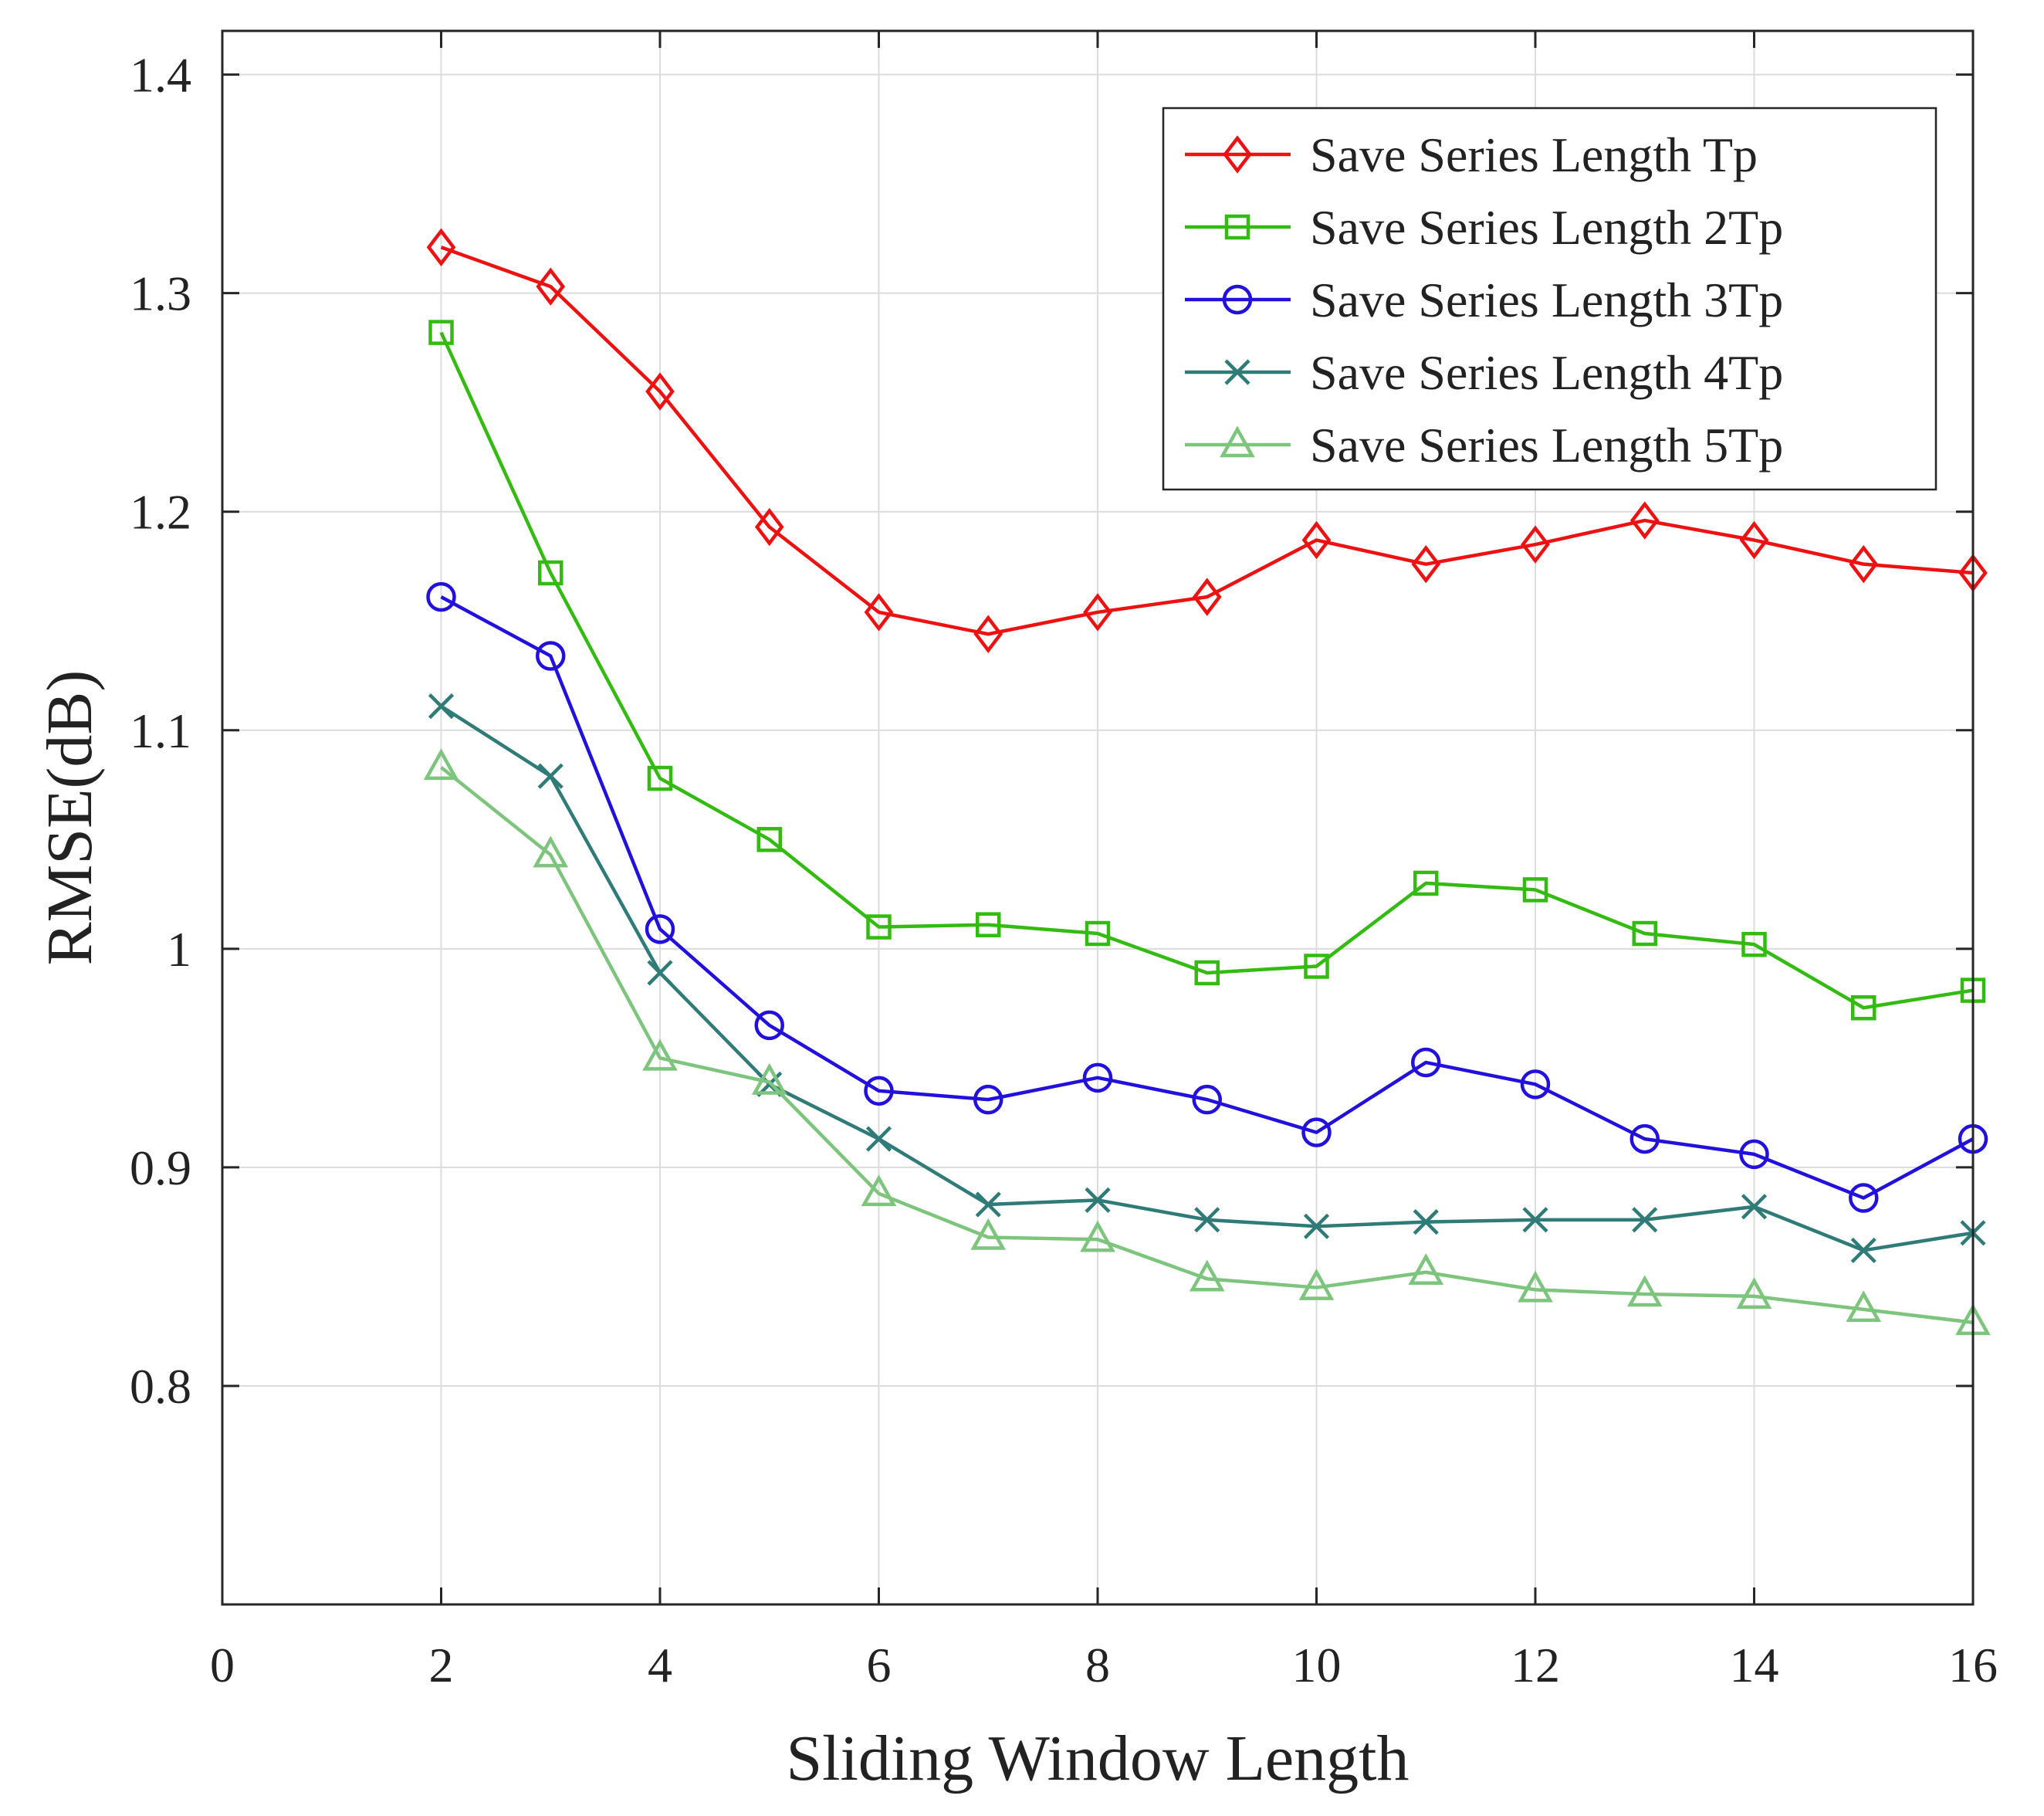  Describe the element at coordinates (160, 1167) in the screenshot. I see `y-tick-label: 0.9` at that location.